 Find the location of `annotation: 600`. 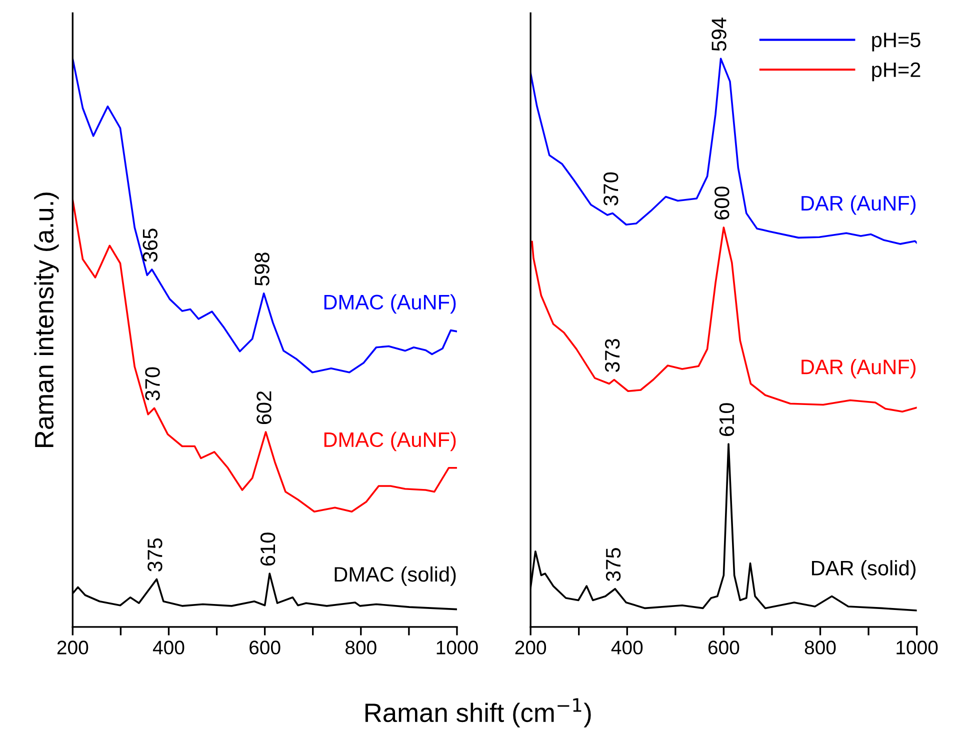

annotation: 600 is located at coordinates (722, 203).